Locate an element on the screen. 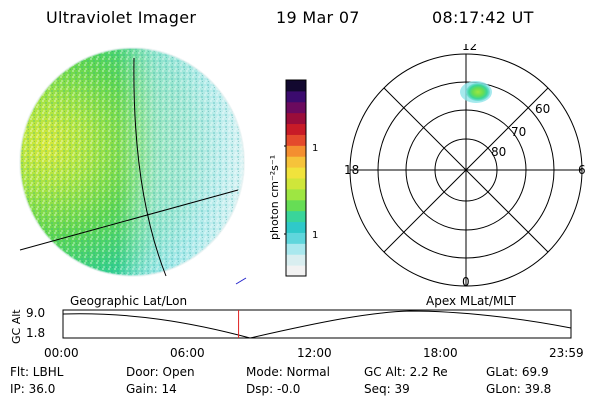  timeline-x-tick-3: 18:00 is located at coordinates (440, 353).